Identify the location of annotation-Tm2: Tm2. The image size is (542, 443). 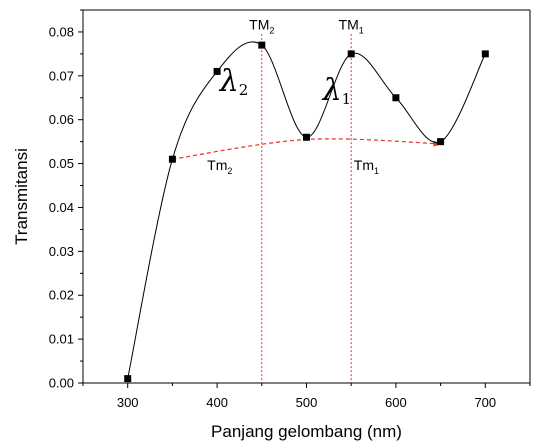
(219, 166).